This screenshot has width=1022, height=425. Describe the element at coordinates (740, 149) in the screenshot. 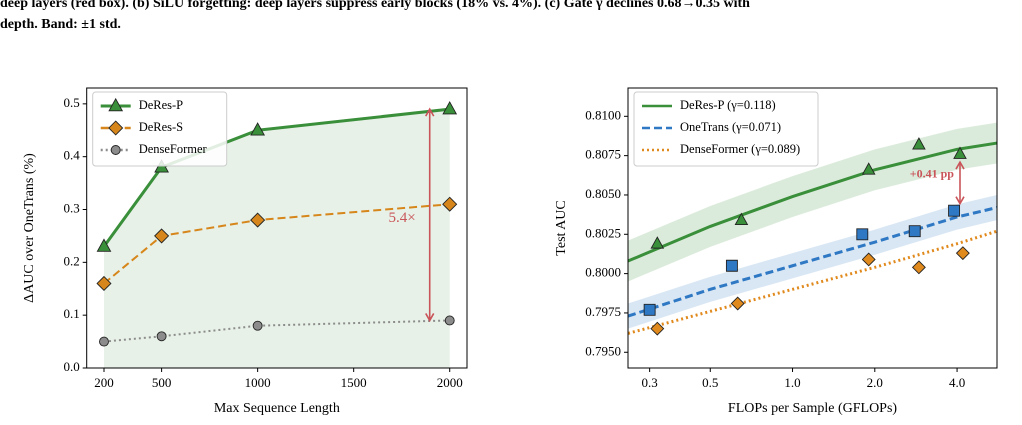

I see `legend-label: DenseFormer (γ=0.089)` at that location.